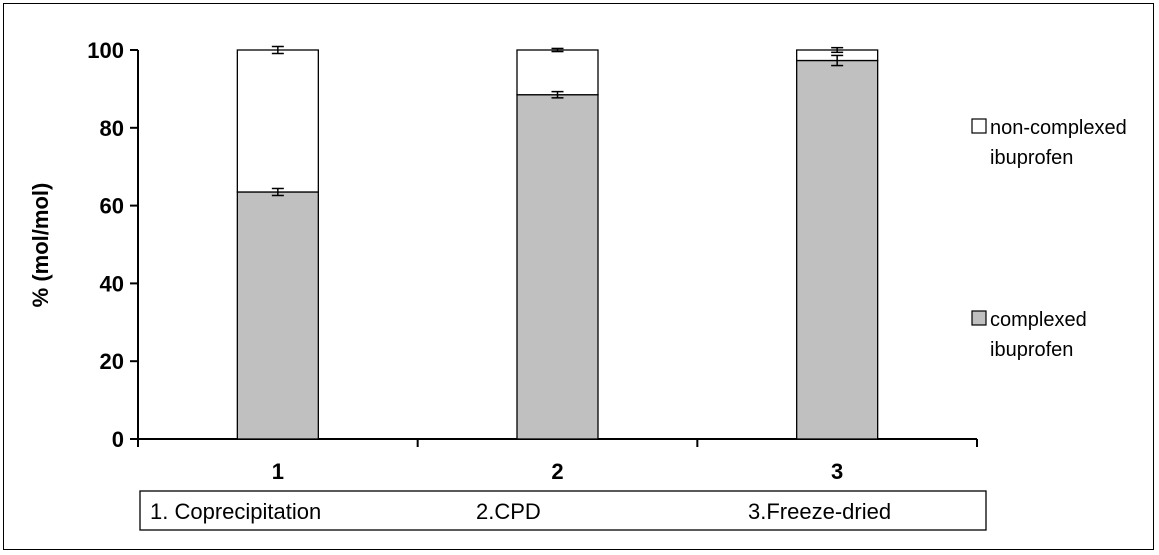 The width and height of the screenshot is (1159, 555). What do you see at coordinates (235, 511) in the screenshot?
I see `caption-item: 1. Coprecipitation` at bounding box center [235, 511].